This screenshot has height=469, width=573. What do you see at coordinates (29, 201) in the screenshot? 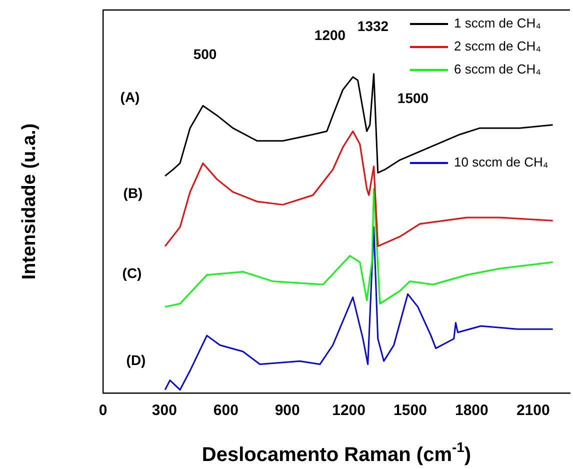
I see `y-axis-title: Intensidade (u.a.)` at bounding box center [29, 201].